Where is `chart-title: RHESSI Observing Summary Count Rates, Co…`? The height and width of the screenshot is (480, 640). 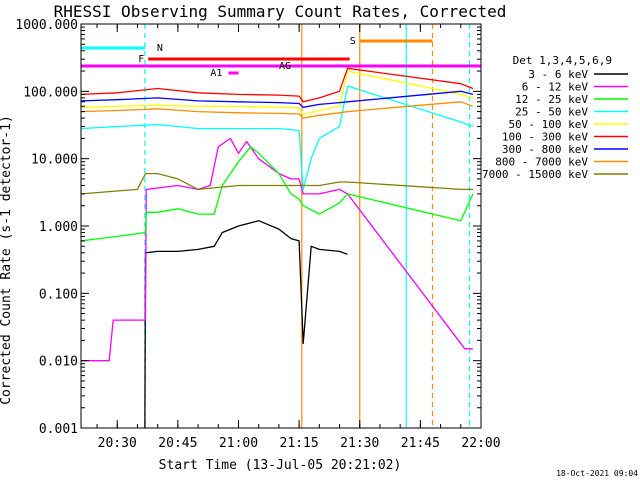
chart-title: RHESSI Observing Summary Count Rates, Co… is located at coordinates (280, 11).